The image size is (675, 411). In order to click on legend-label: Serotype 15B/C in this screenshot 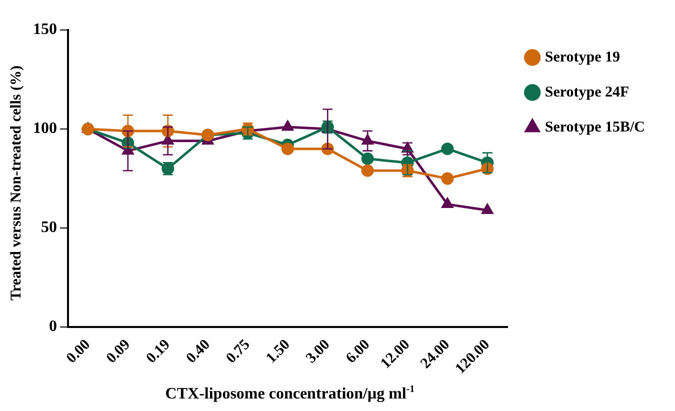, I will do `click(595, 127)`.